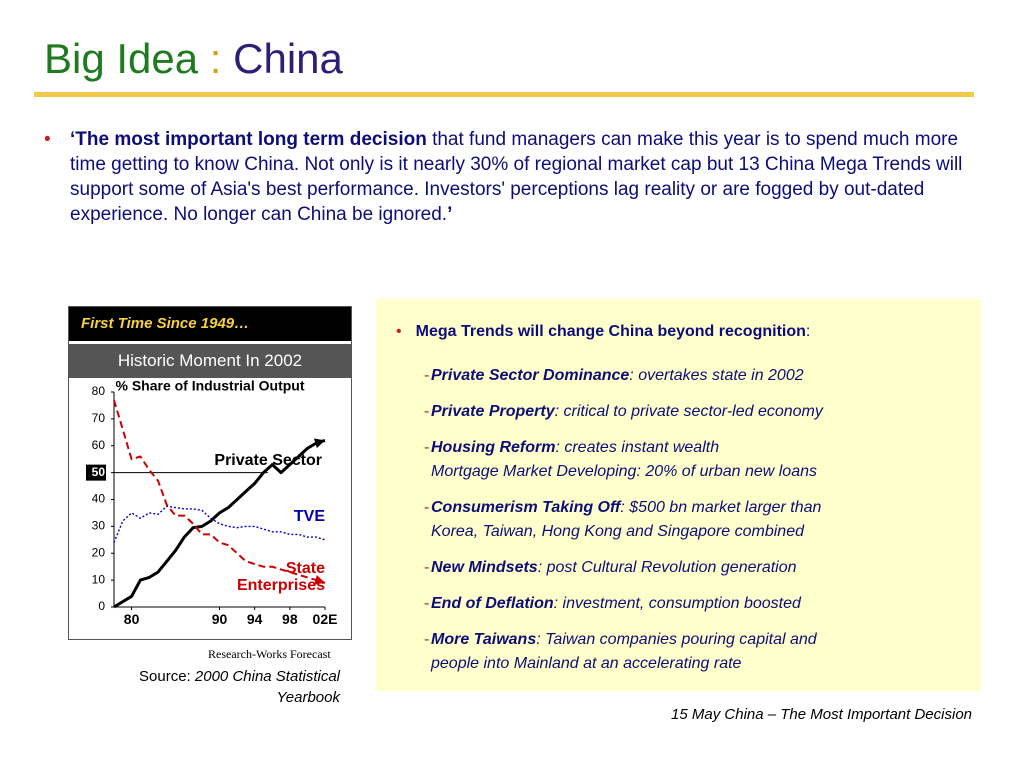  What do you see at coordinates (248, 139) in the screenshot?
I see `intro-bold-lead: ‘The most important long term decision` at bounding box center [248, 139].